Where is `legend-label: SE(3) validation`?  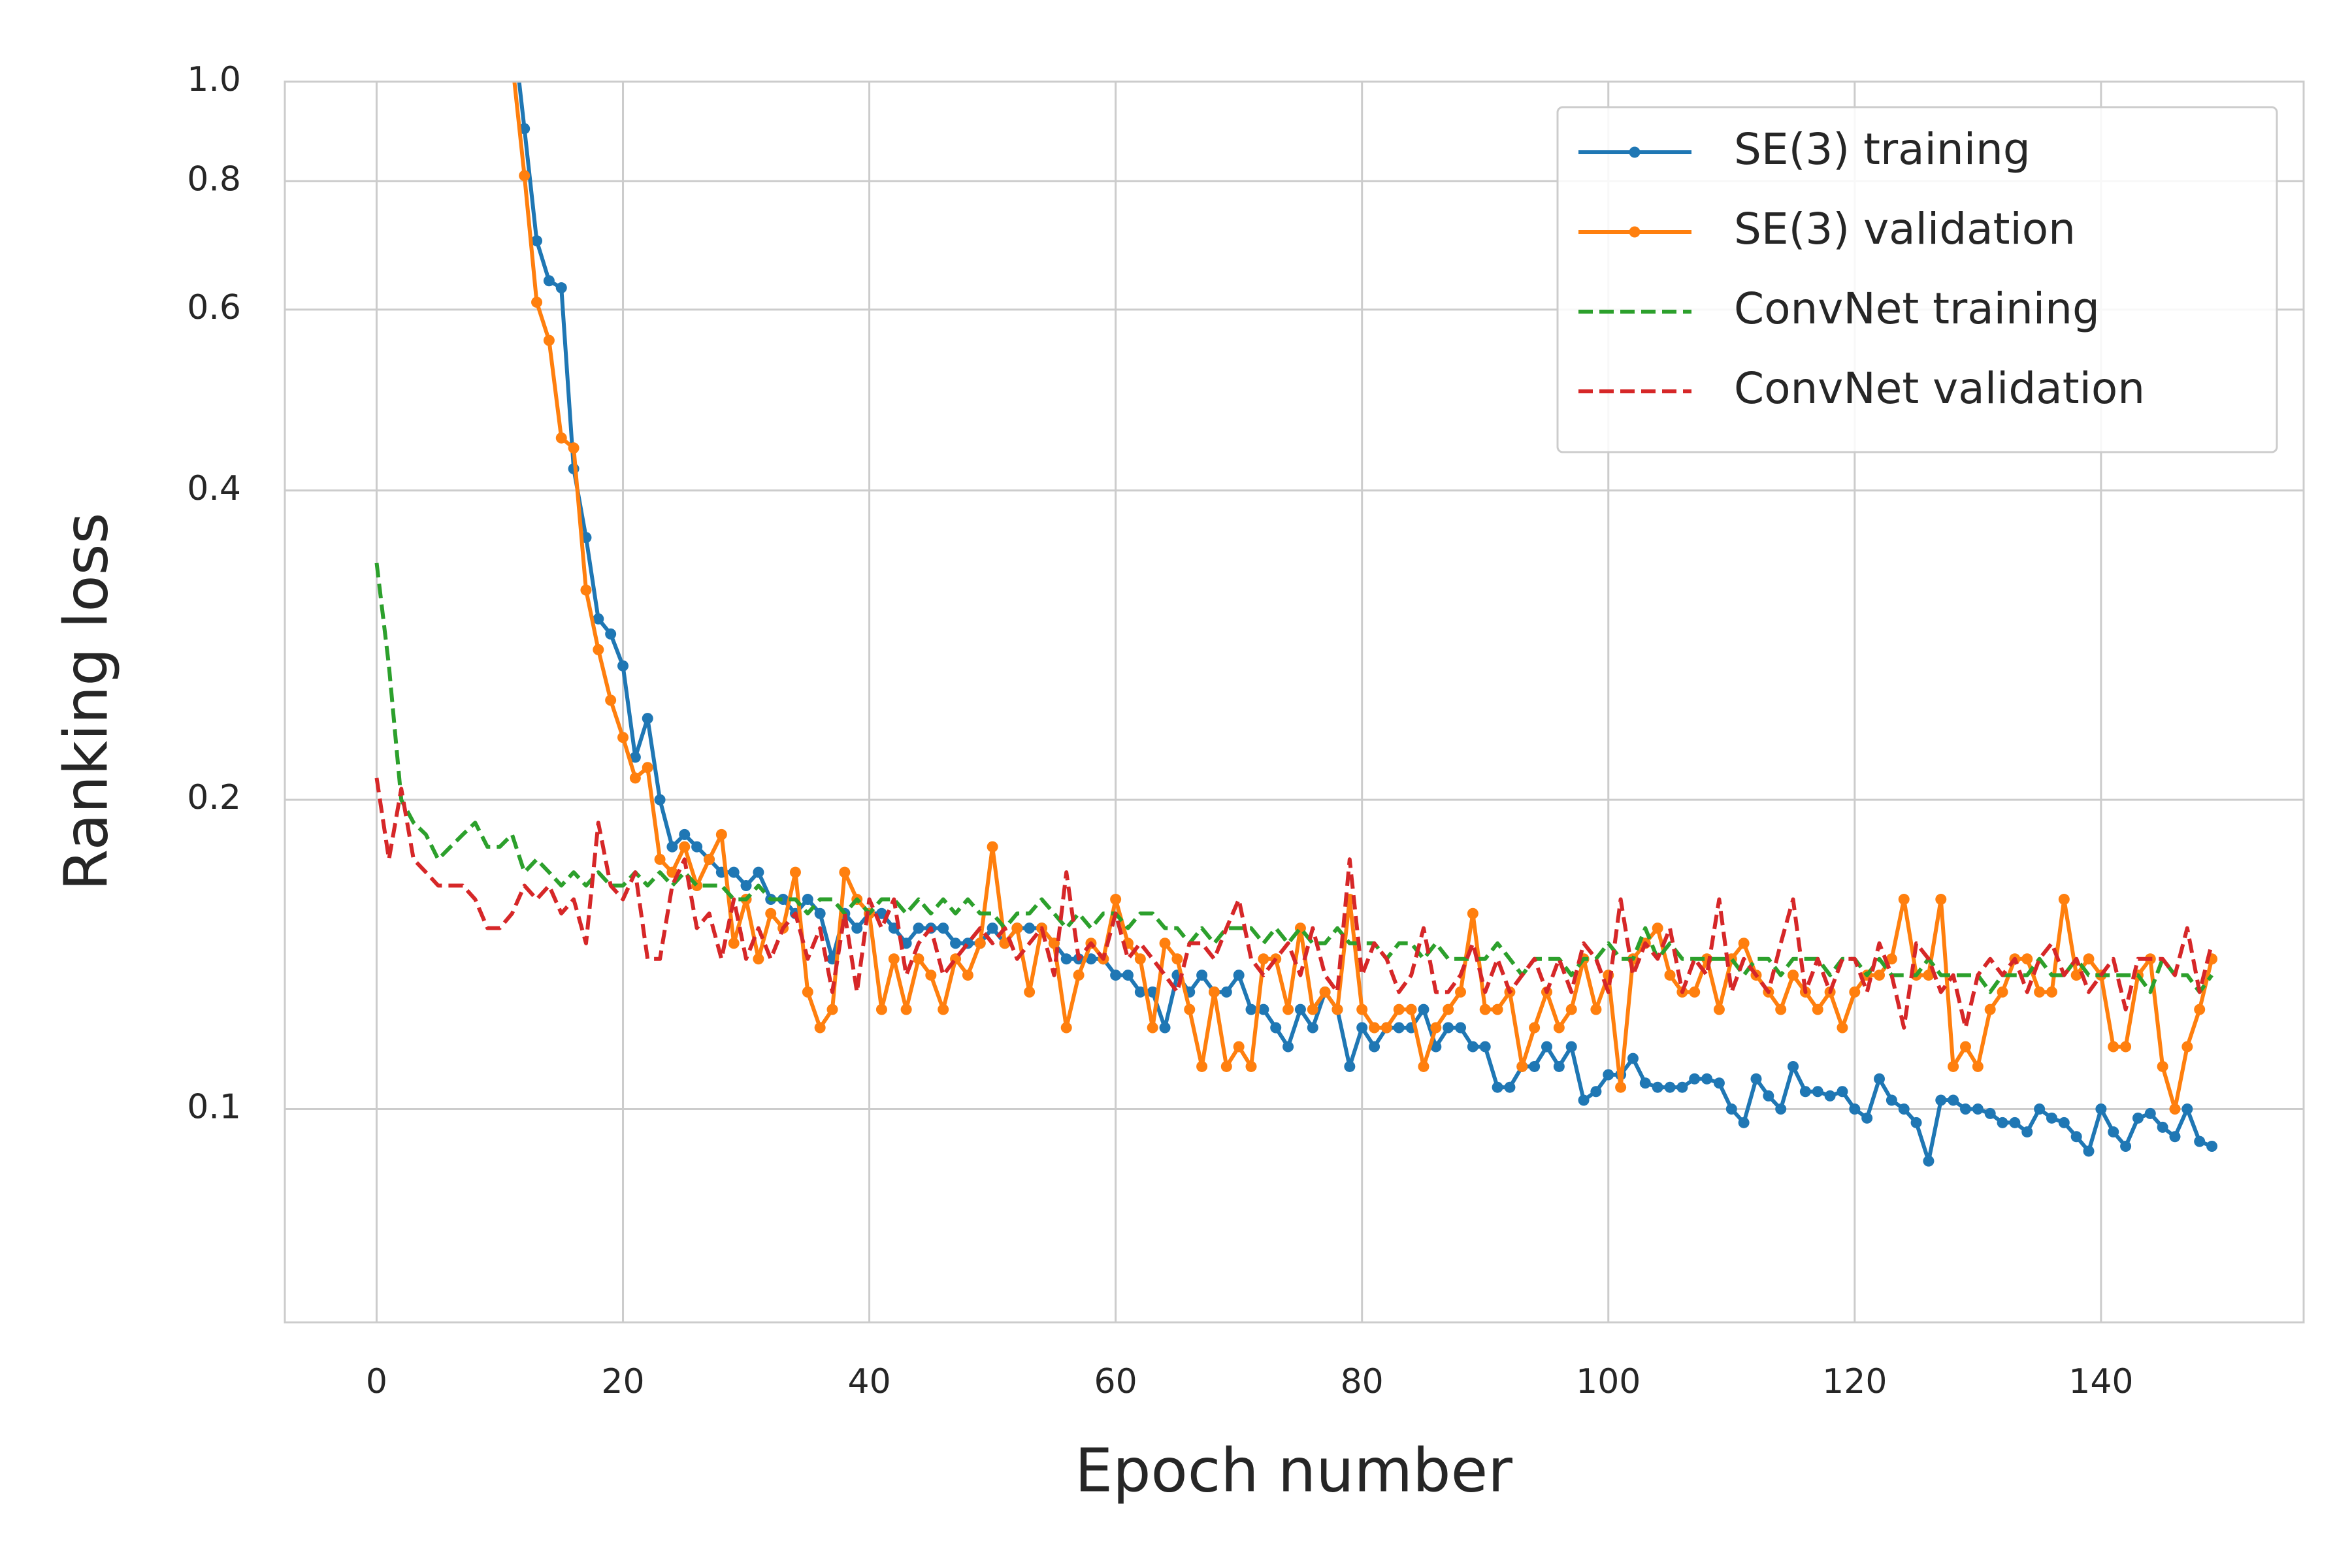 legend-label: SE(3) validation is located at coordinates (1905, 229).